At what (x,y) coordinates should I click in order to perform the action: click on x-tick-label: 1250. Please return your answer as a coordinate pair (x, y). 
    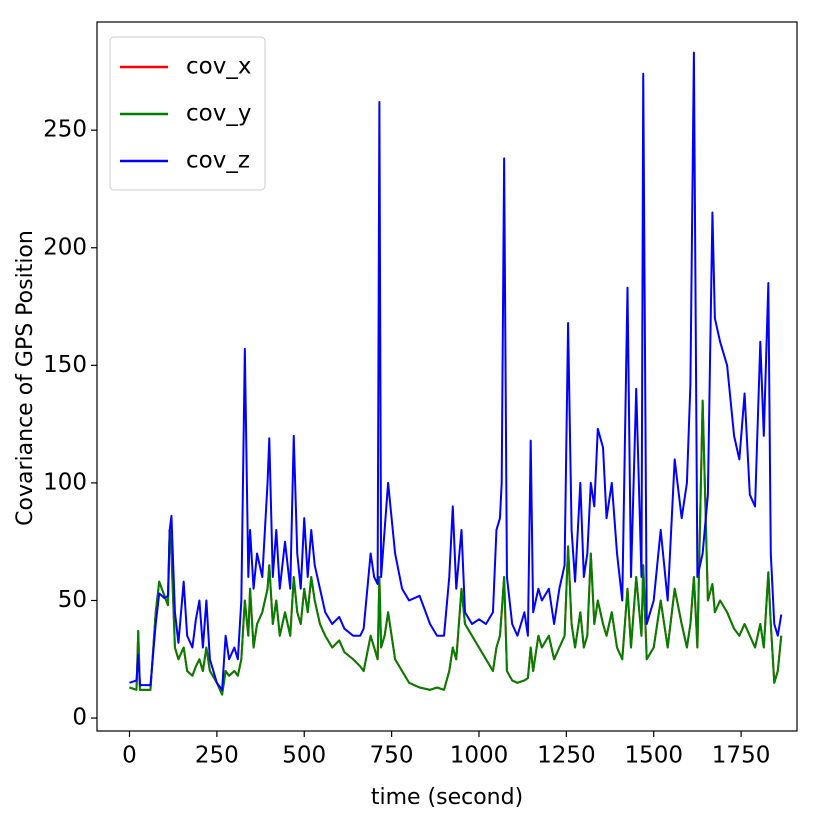
    Looking at the image, I should click on (566, 756).